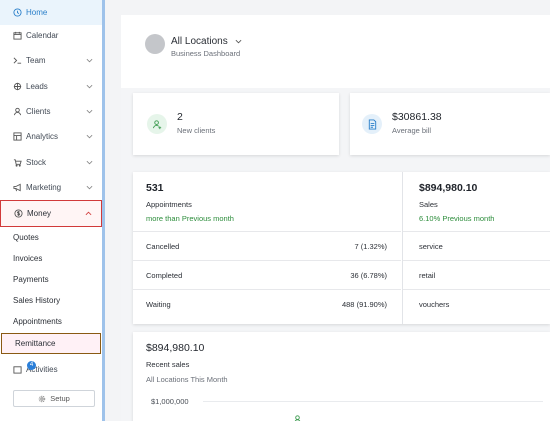 This screenshot has width=550, height=421. Describe the element at coordinates (476, 303) in the screenshot. I see `table-row: vouchers` at that location.